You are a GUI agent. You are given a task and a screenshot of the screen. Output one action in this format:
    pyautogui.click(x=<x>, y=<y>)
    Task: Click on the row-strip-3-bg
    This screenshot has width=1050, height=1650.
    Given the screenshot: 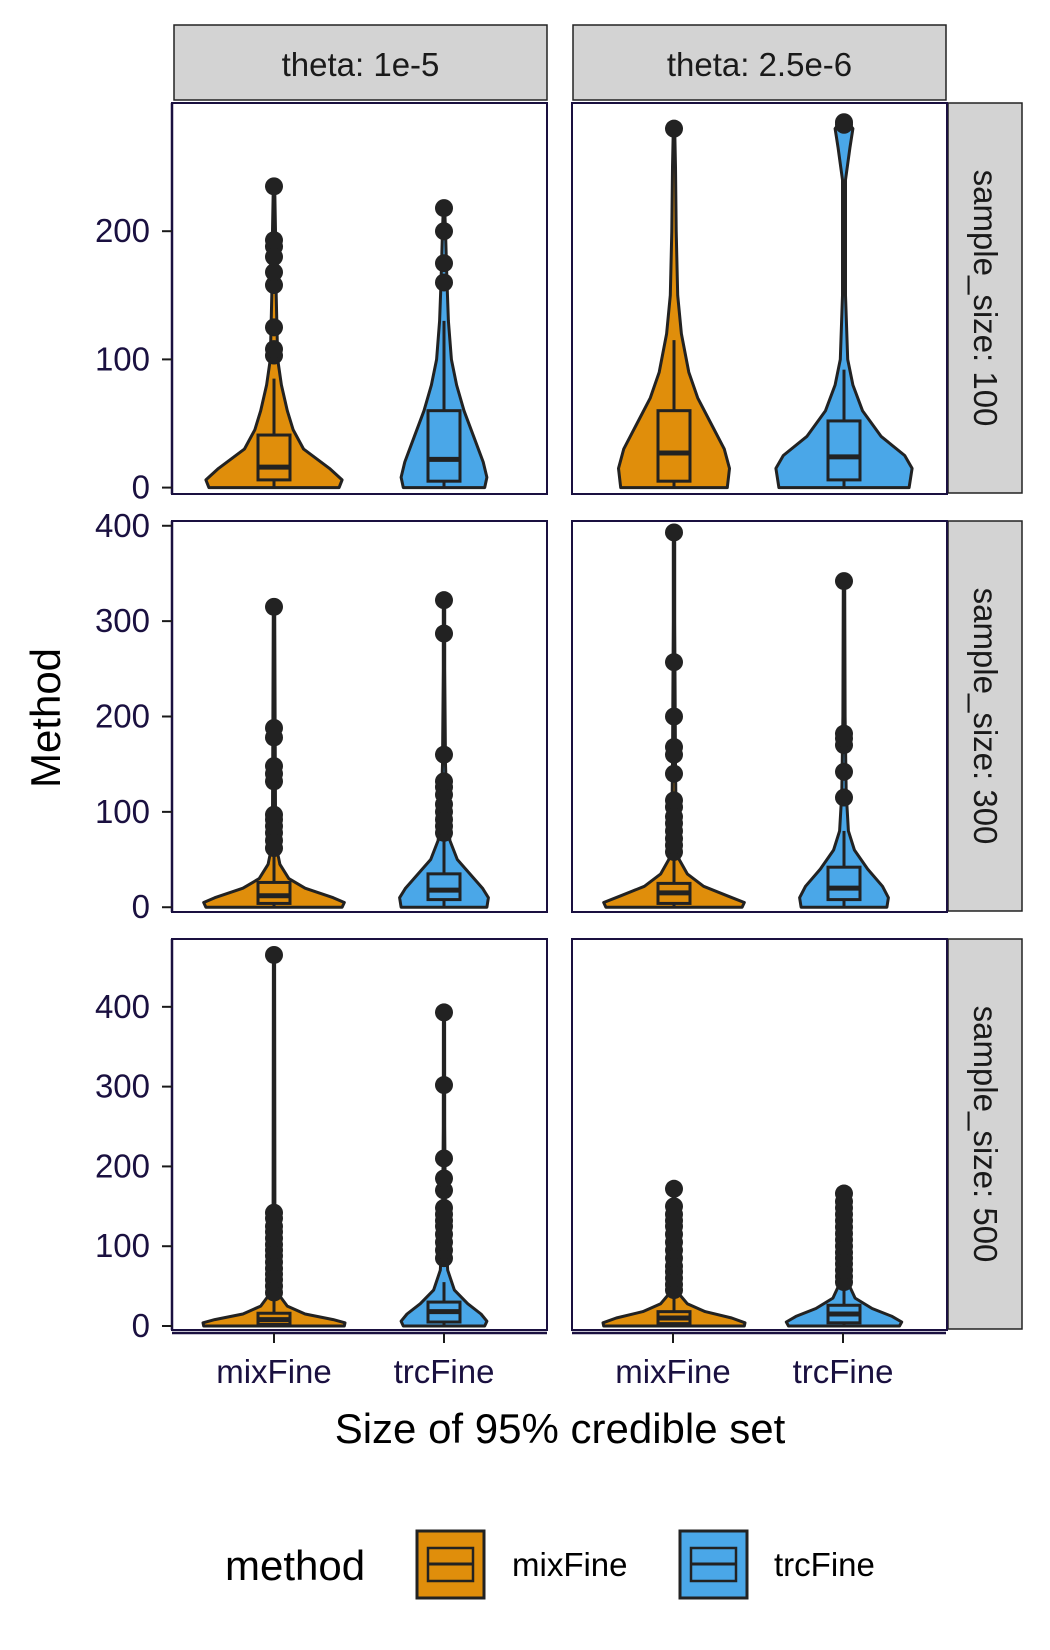 What is the action you would take?
    pyautogui.click(x=985, y=1134)
    